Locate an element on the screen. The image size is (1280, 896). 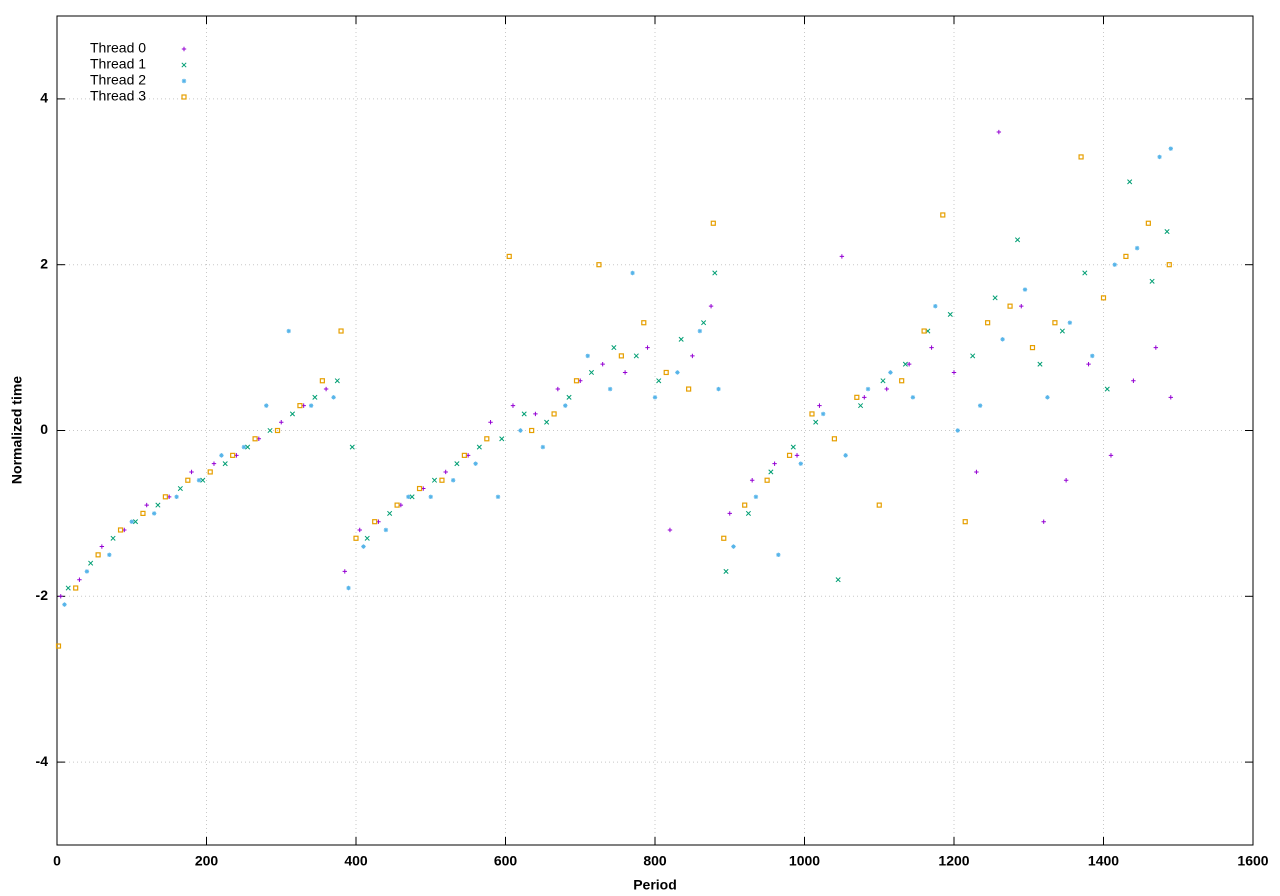
y-tick-label: -4 is located at coordinates (42, 761).